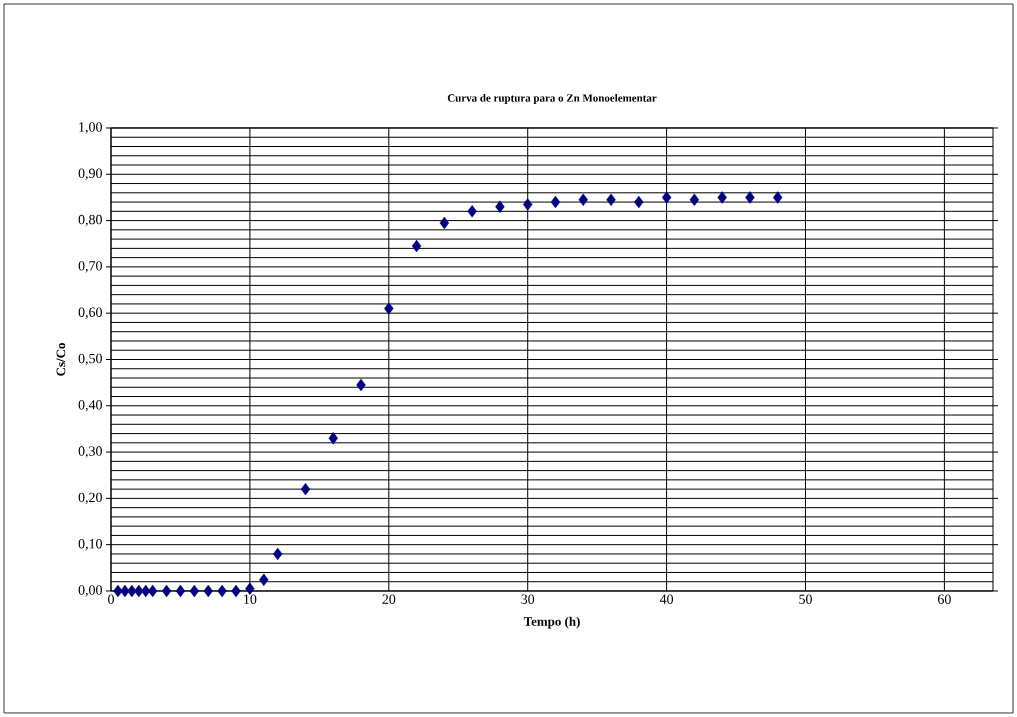 This screenshot has height=717, width=1017. I want to click on x-tick-label: 0, so click(111, 599).